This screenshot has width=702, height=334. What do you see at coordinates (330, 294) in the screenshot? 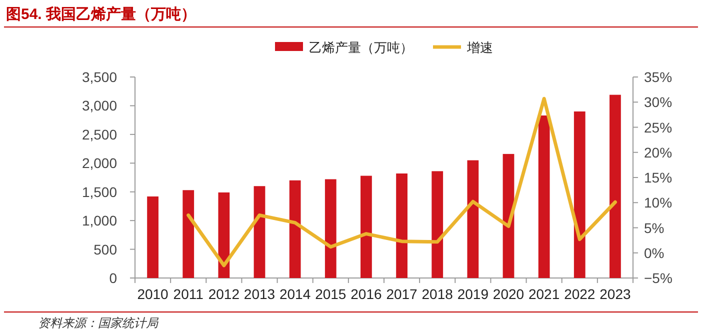
I see `x-tick-label: 2015` at bounding box center [330, 294].